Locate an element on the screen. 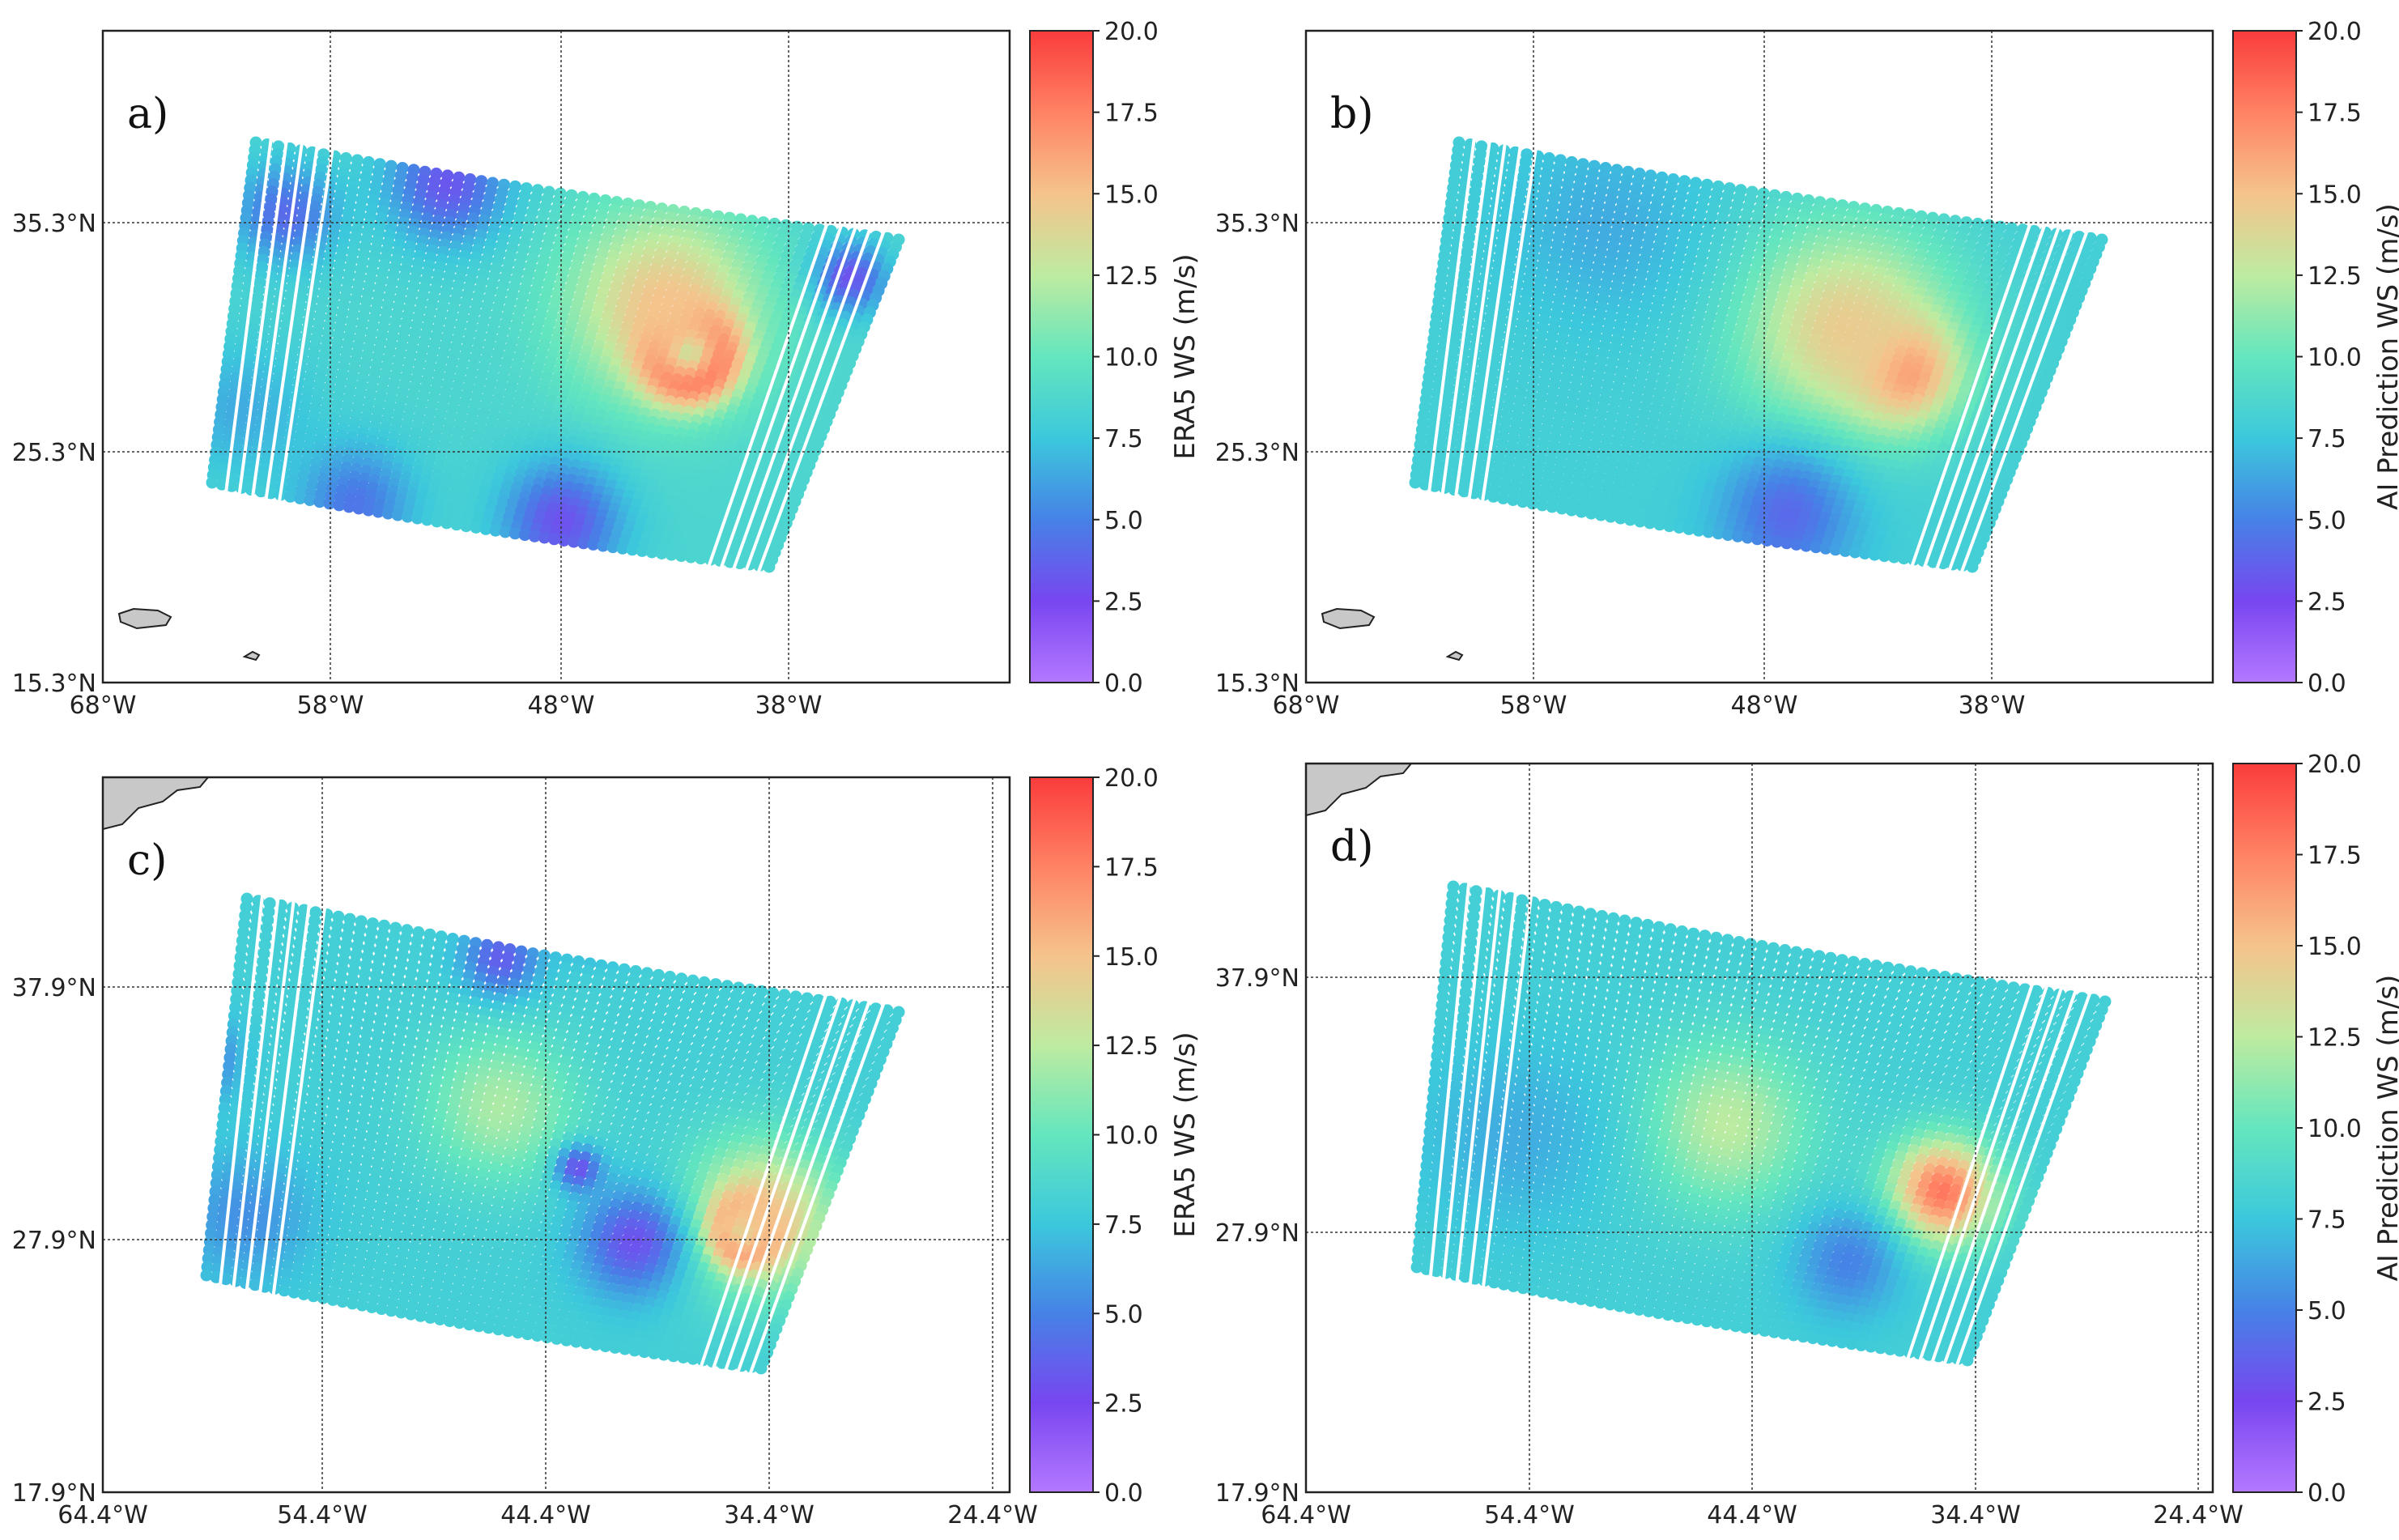 The width and height of the screenshot is (2399, 1540). y-tick-label: 15.3°N is located at coordinates (54, 684).